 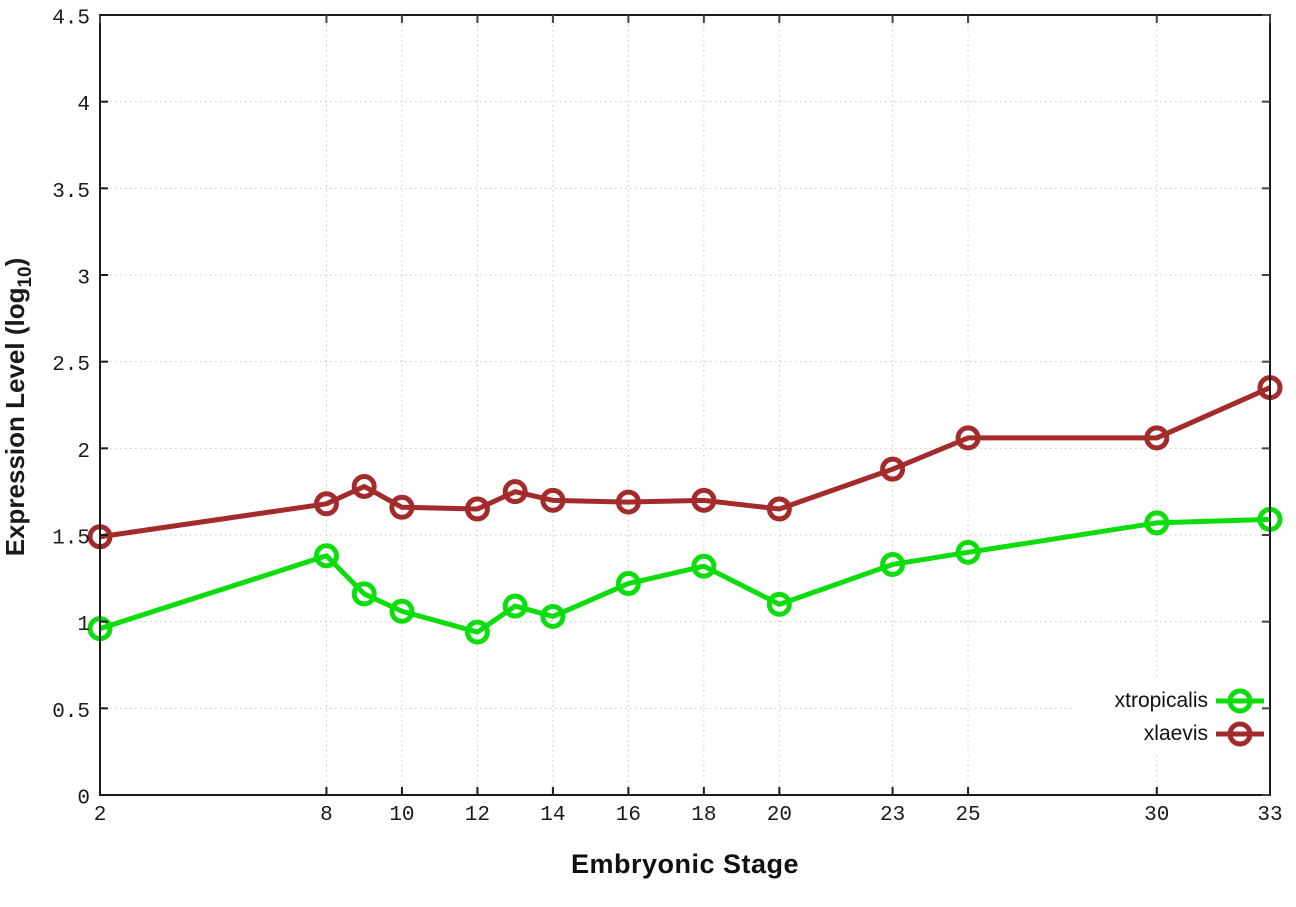 I want to click on y-axis-title: Expression Level (log10), so click(x=18, y=407).